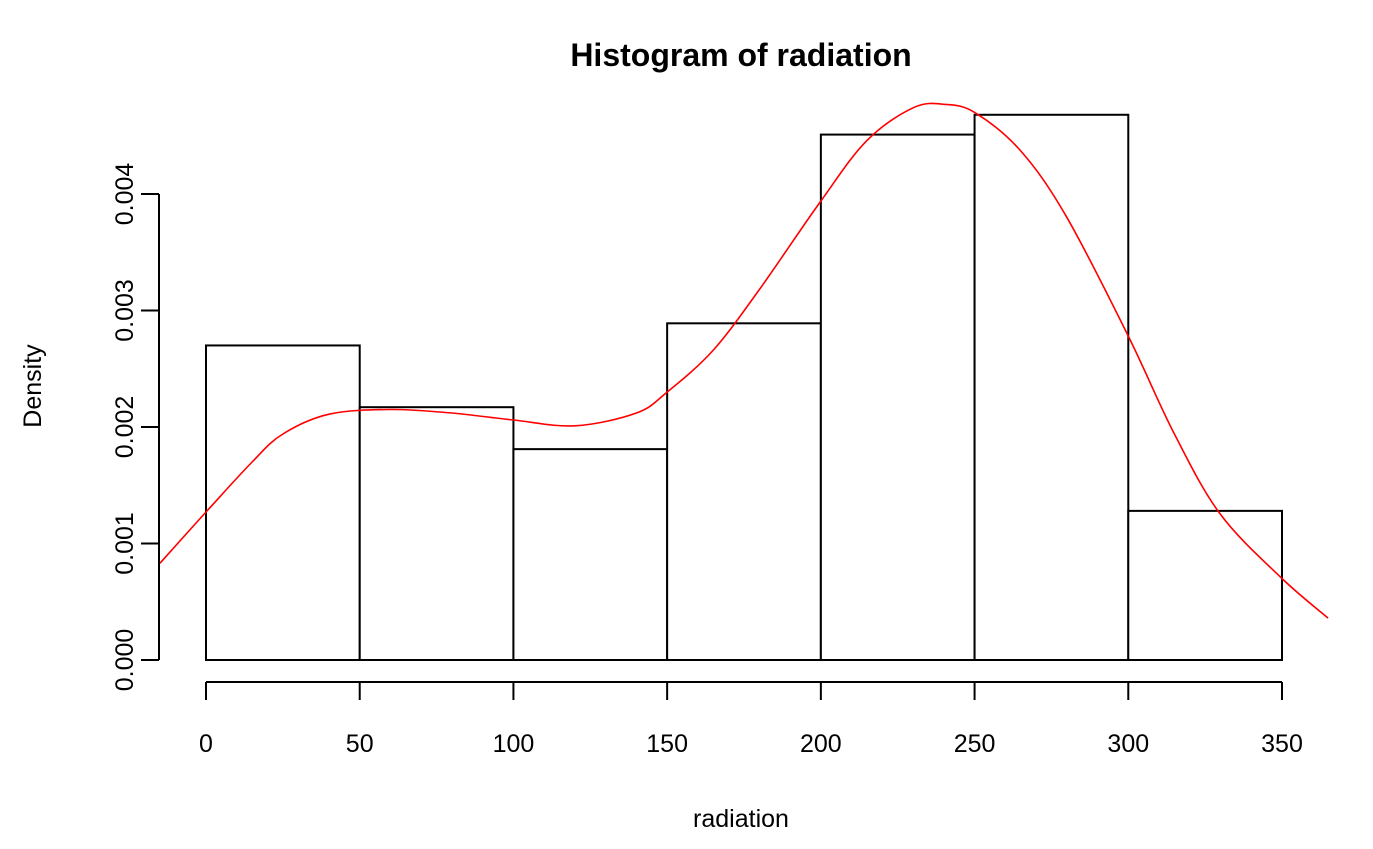  I want to click on y-tick-label-2: 0.002, so click(125, 427).